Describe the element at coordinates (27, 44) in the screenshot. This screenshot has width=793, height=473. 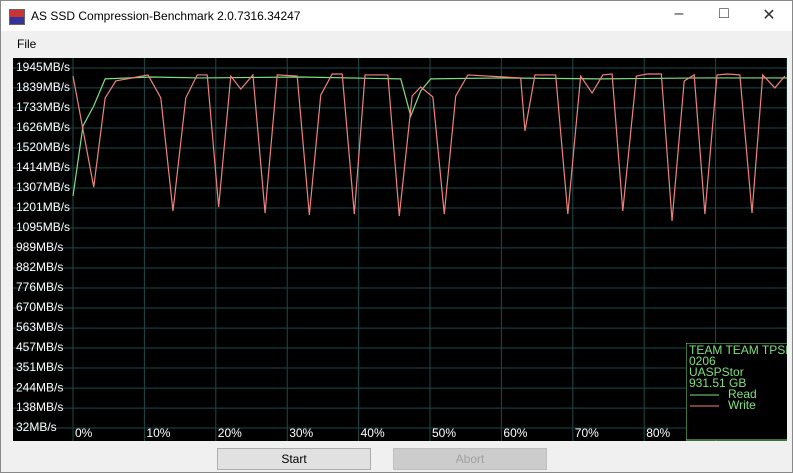
I see `menu-file: File` at that location.